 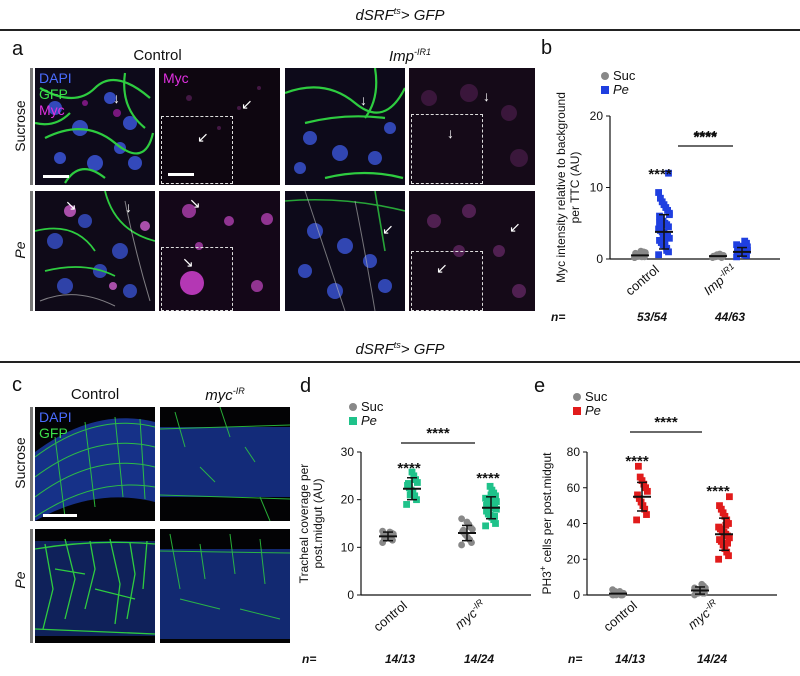 I want to click on channel-myc: Myc, so click(x=52, y=110).